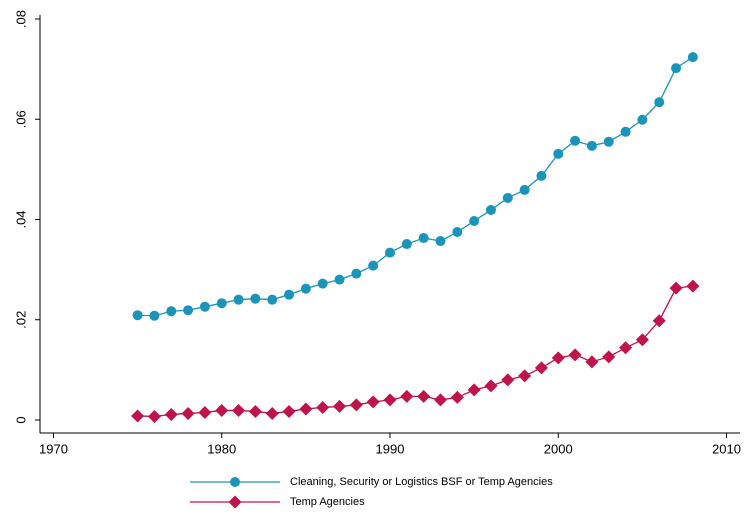 The image size is (748, 512). What do you see at coordinates (20, 19) in the screenshot?
I see `y-tick-label: .08` at bounding box center [20, 19].